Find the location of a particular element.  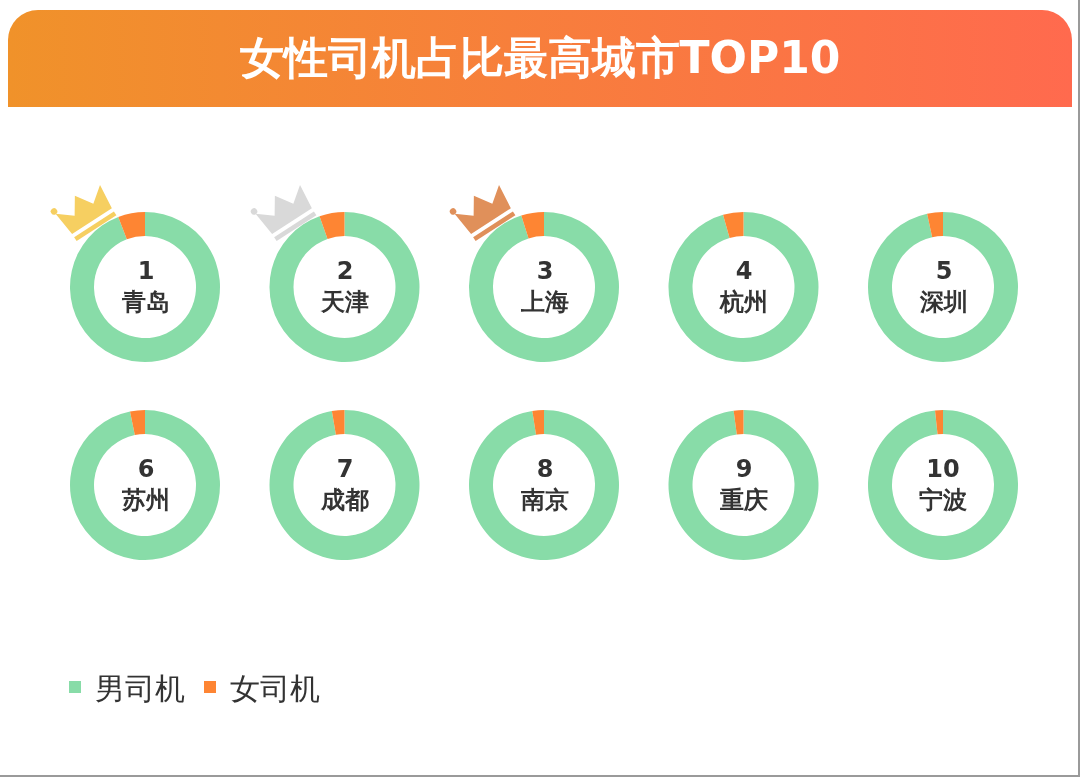

slice-label: 8 南京 is located at coordinates (544, 485).